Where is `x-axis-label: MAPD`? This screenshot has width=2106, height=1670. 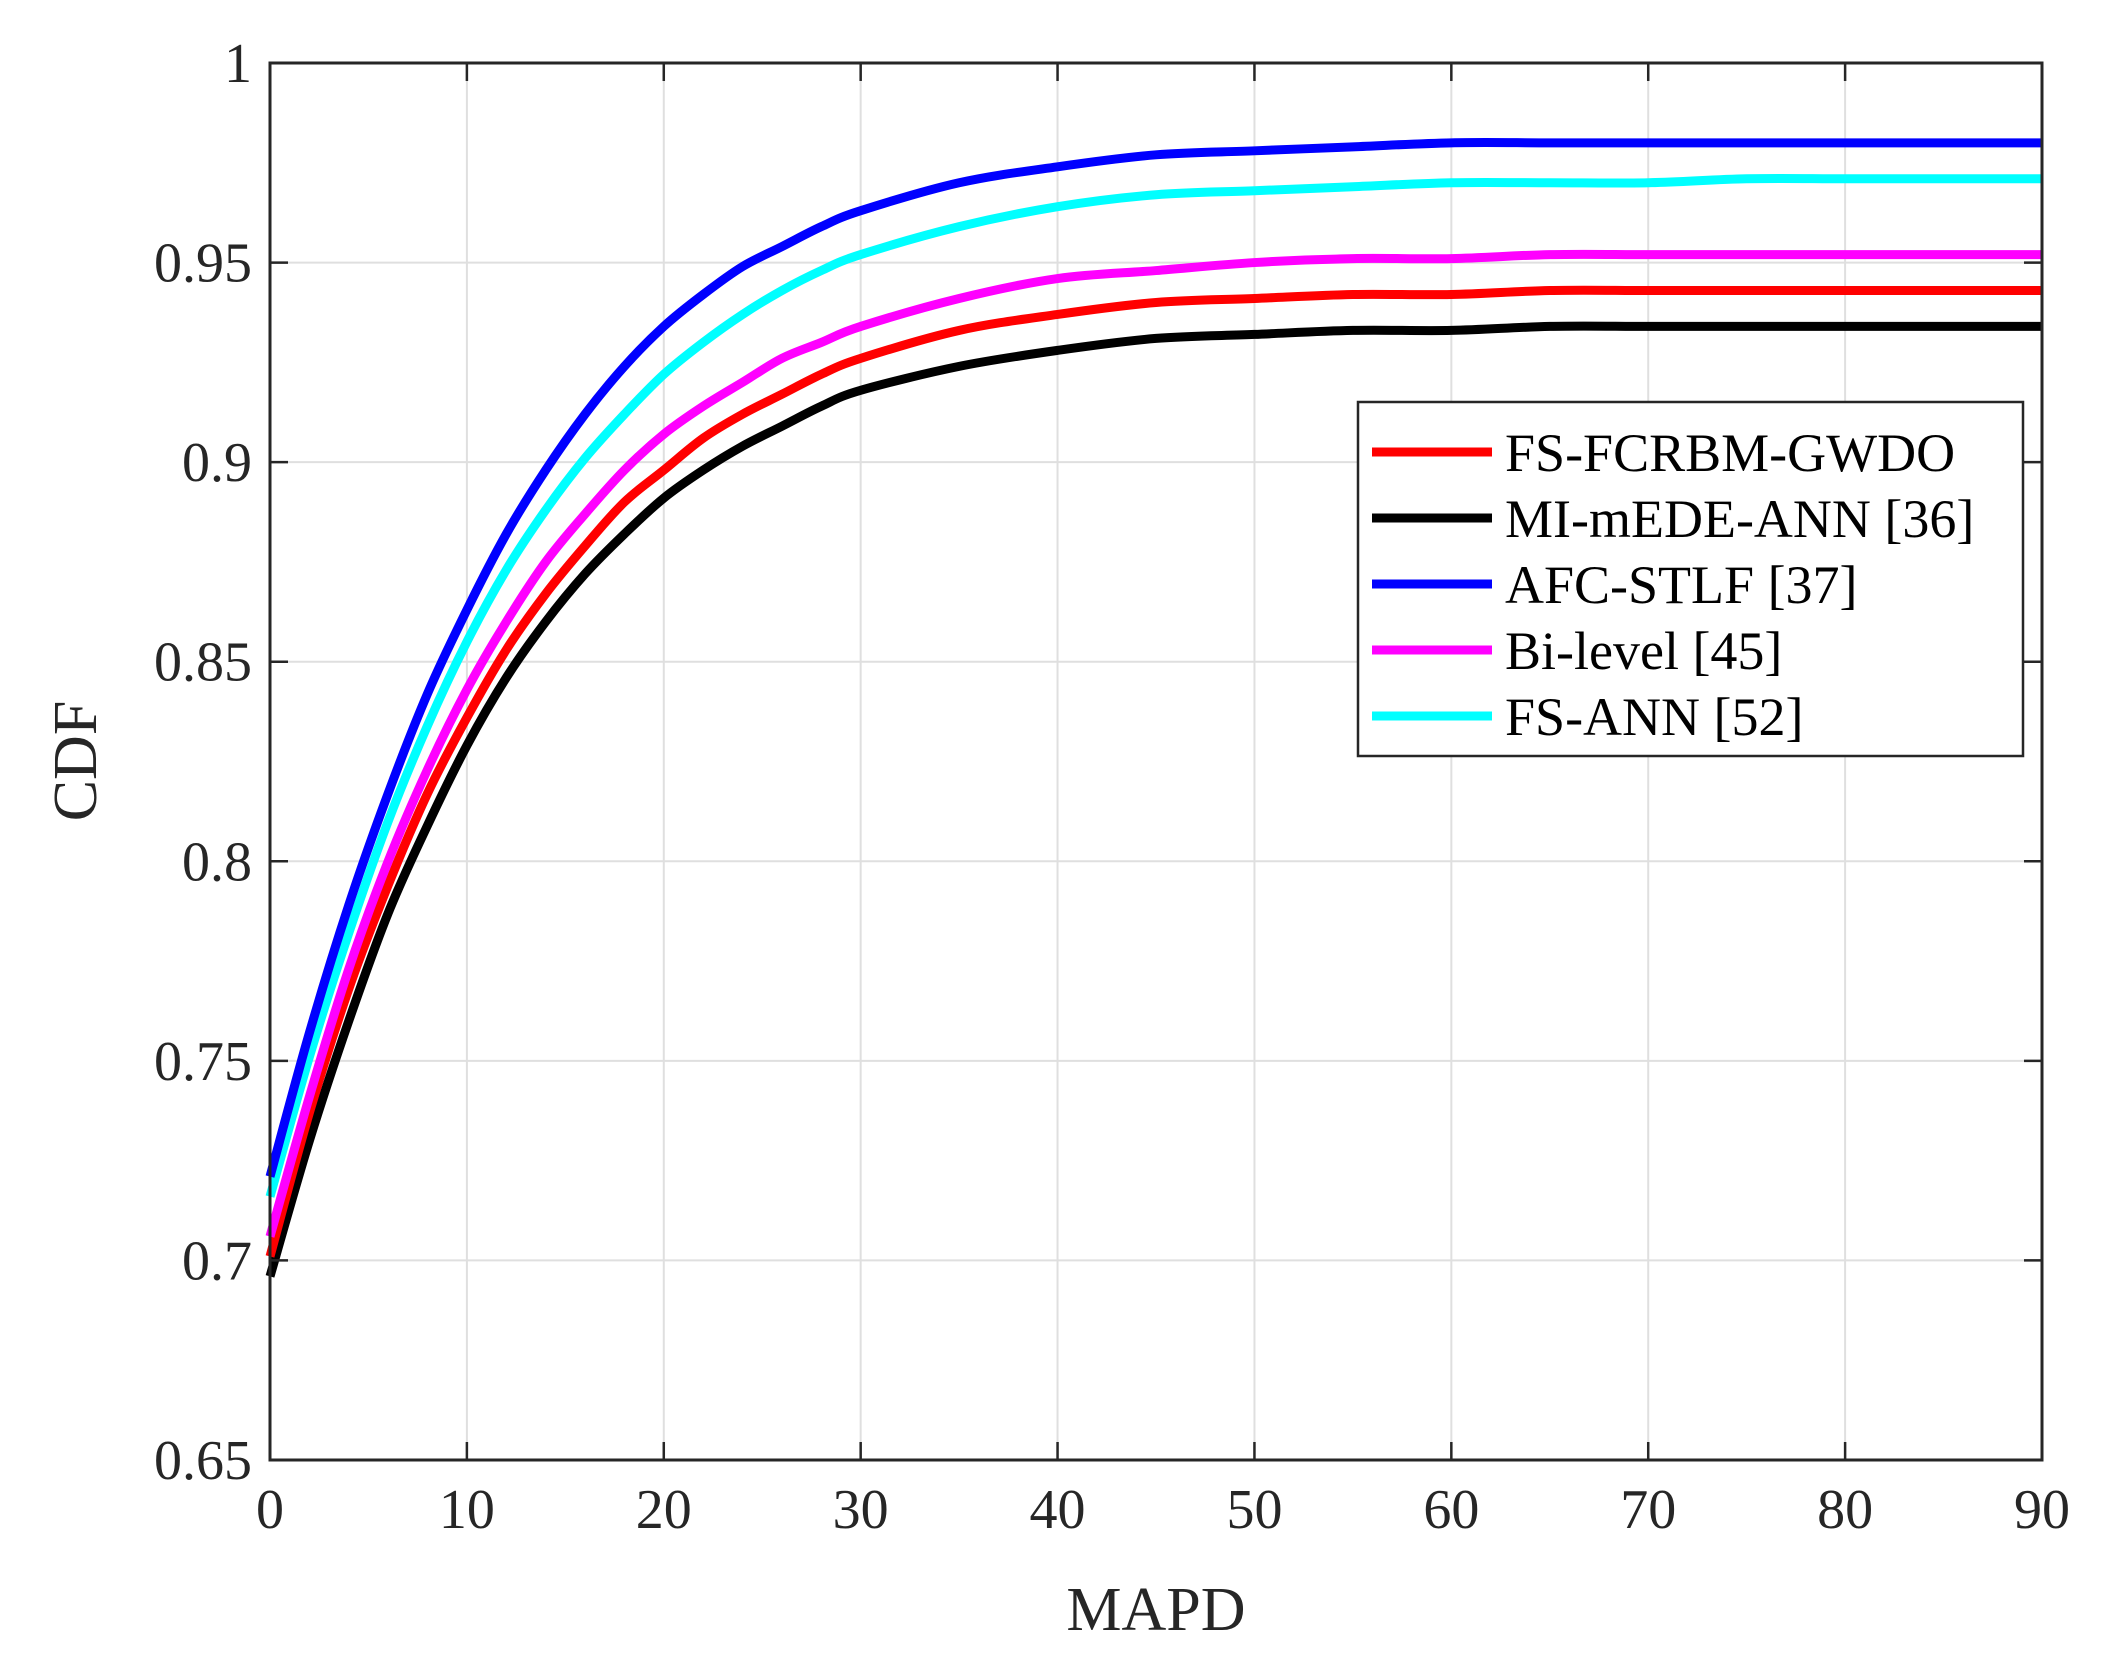 x-axis-label: MAPD is located at coordinates (1155, 1610).